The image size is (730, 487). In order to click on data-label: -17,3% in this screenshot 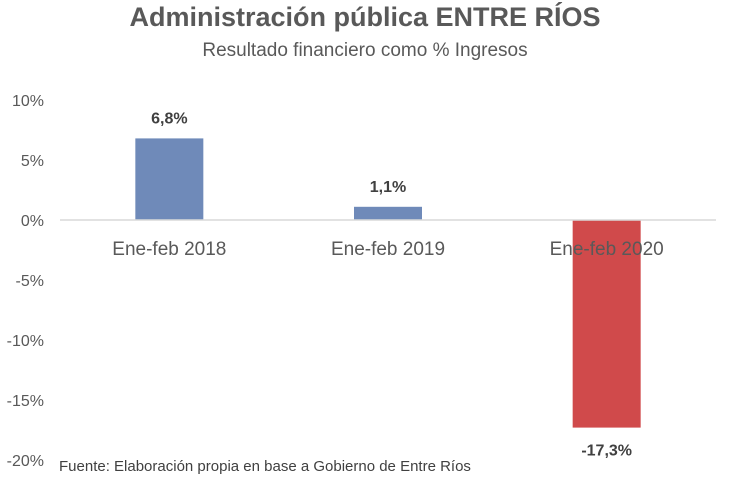, I will do `click(606, 451)`.